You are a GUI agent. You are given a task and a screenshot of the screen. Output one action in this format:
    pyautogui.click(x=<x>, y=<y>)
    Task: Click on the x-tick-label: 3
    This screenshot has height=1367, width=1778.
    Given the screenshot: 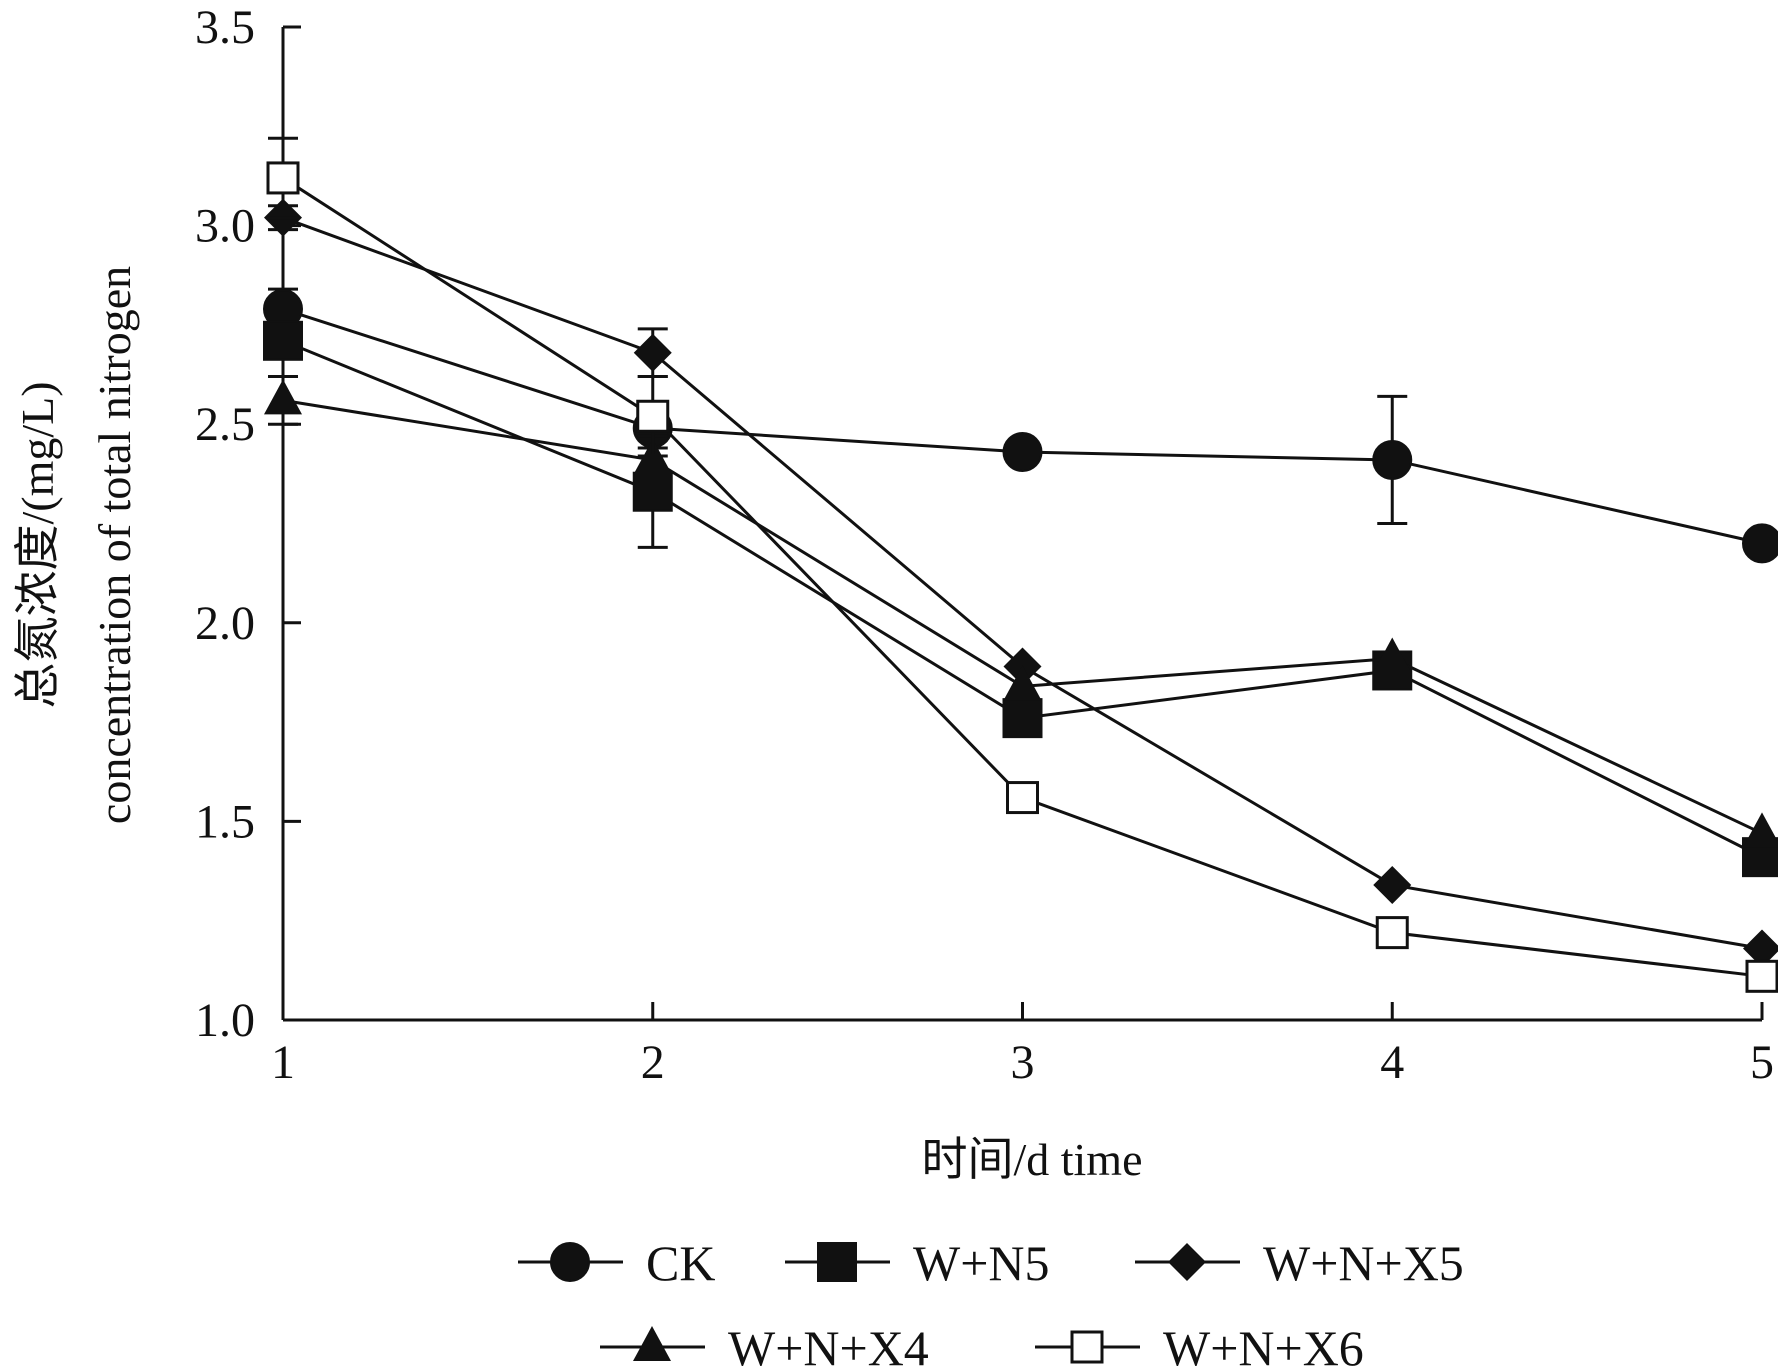 What is the action you would take?
    pyautogui.click(x=1023, y=1062)
    